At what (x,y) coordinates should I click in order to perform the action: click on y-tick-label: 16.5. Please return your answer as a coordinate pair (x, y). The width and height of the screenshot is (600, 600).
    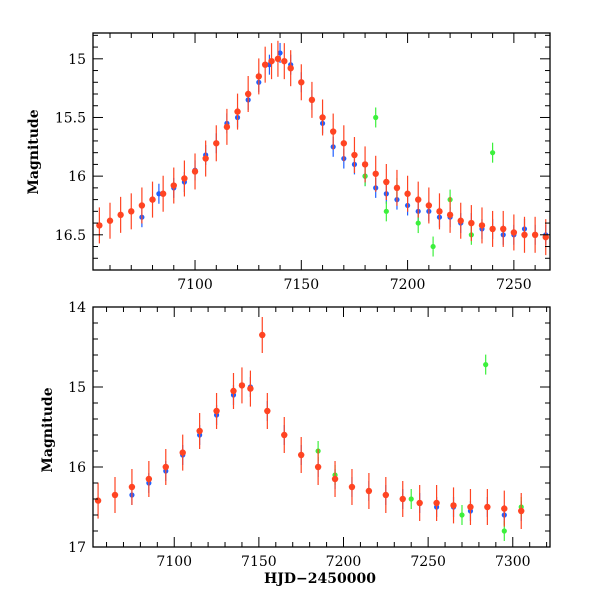
    Looking at the image, I should click on (70, 236).